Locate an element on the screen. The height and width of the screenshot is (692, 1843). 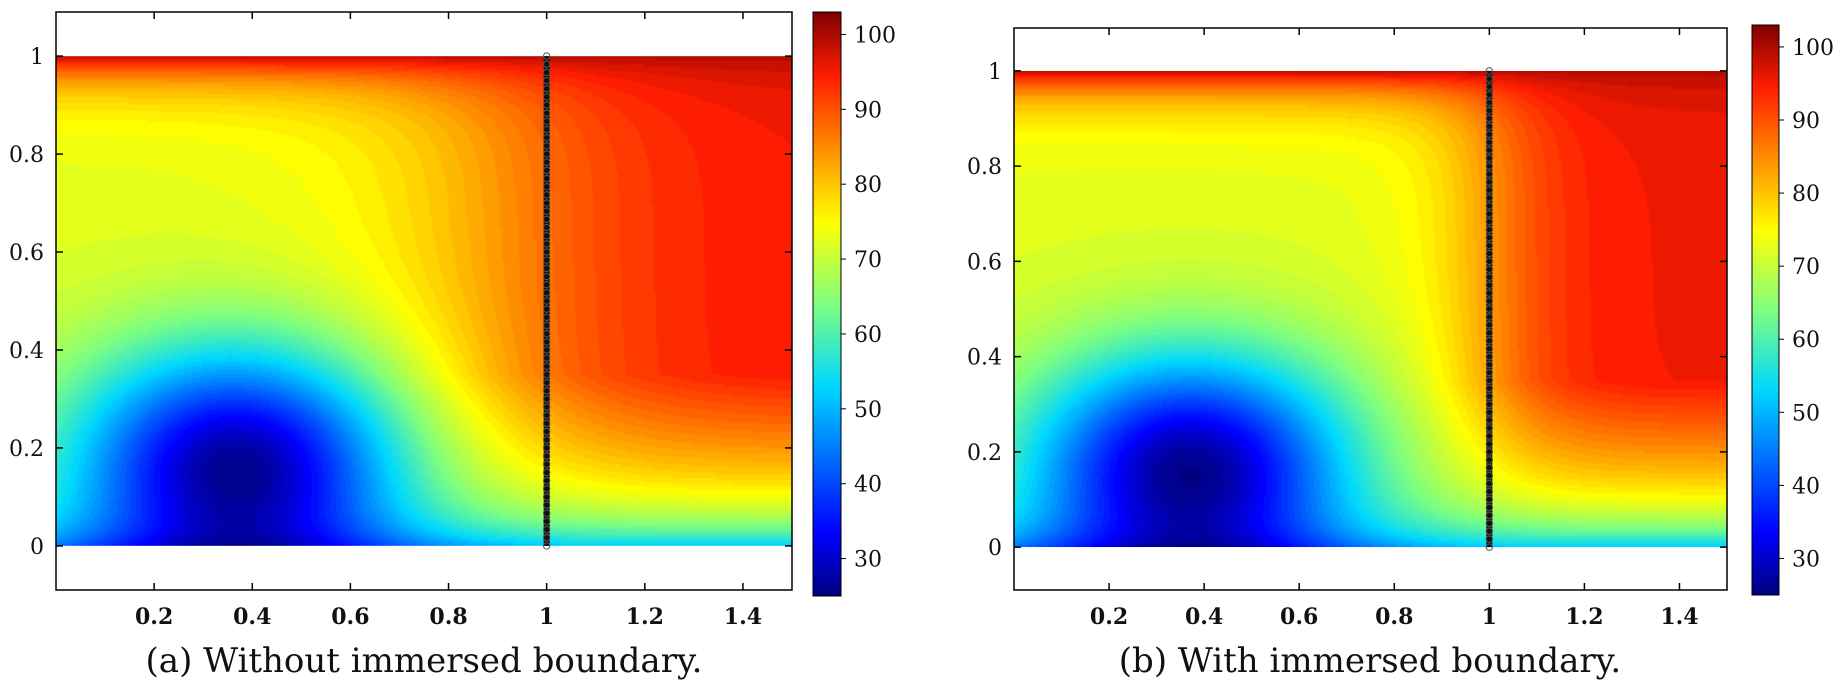
x-tick-label: 0.8 is located at coordinates (1394, 617).